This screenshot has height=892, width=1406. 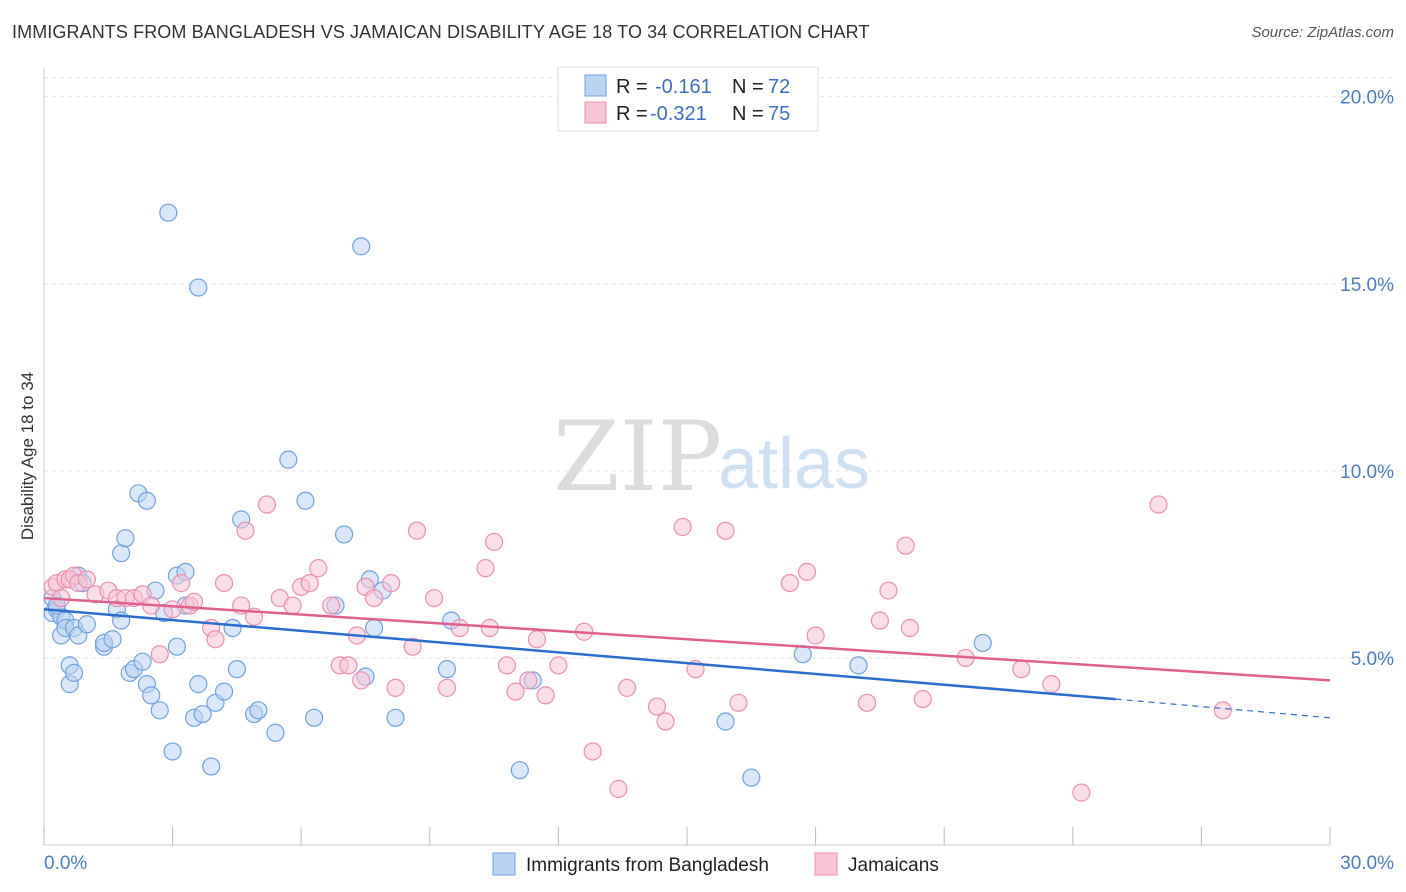 What do you see at coordinates (65, 863) in the screenshot?
I see `x-tick-label-min: 0.0%` at bounding box center [65, 863].